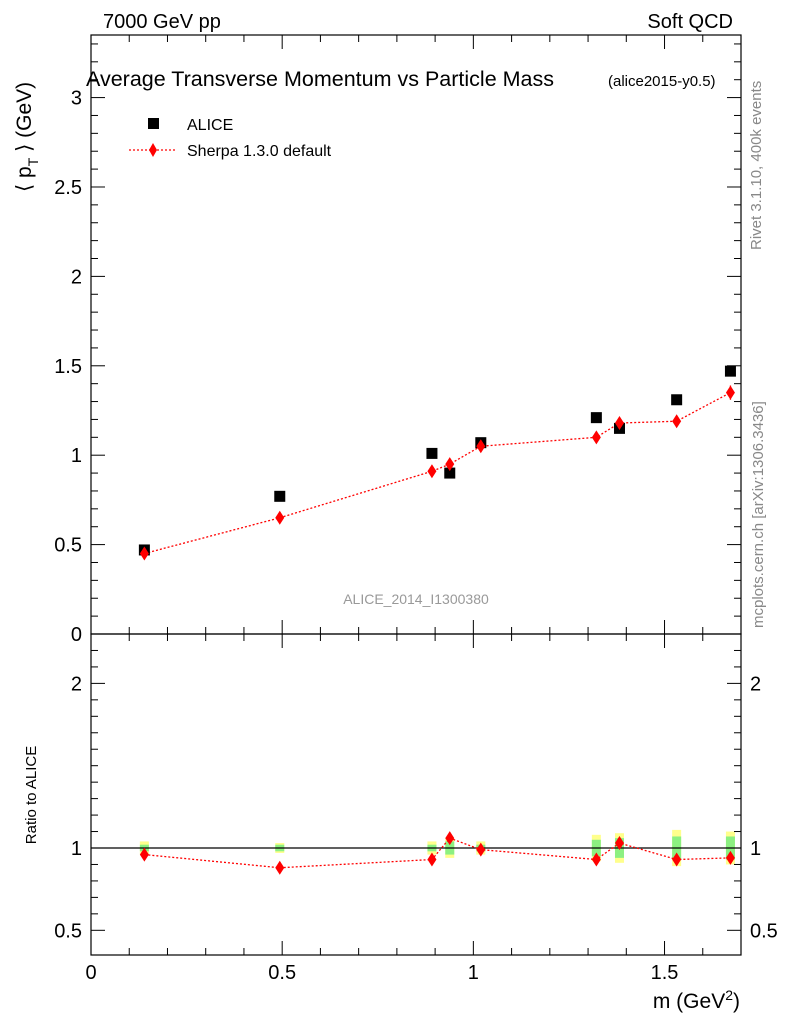  I want to click on rivet-label: Rivet 3.1.10, 400k events, so click(756, 165).